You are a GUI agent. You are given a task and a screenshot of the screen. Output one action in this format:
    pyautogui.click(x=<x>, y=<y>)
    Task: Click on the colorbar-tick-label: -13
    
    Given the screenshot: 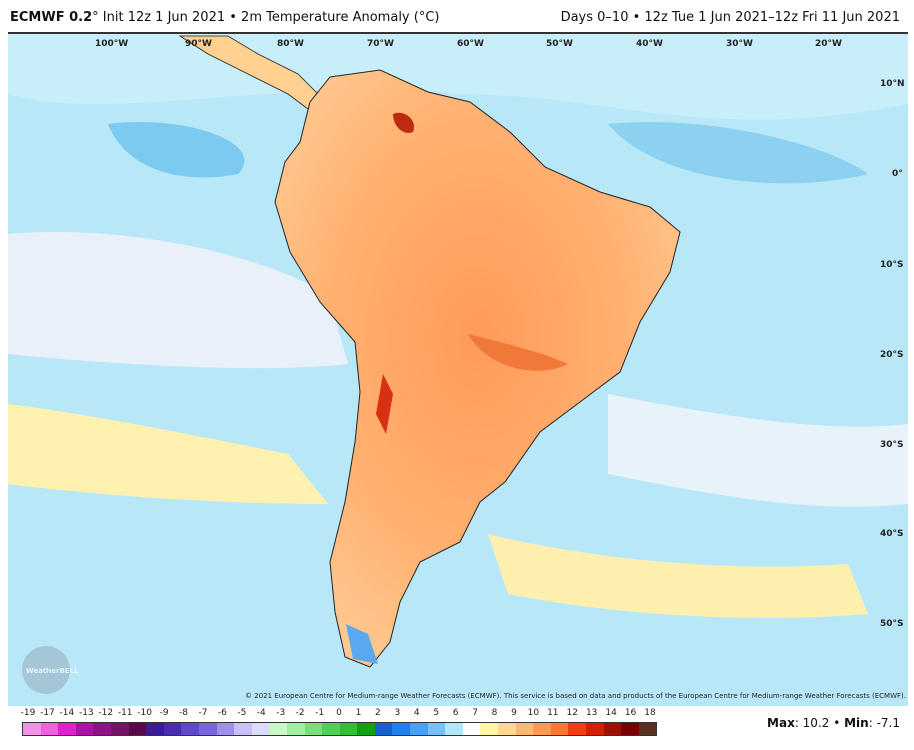 What is the action you would take?
    pyautogui.click(x=86, y=713)
    